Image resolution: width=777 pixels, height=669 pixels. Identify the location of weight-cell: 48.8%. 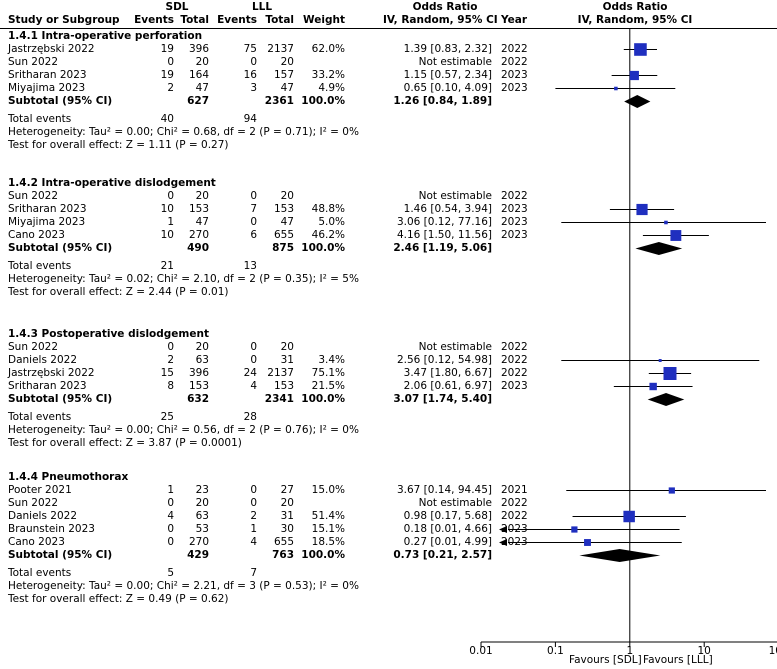
(328, 209).